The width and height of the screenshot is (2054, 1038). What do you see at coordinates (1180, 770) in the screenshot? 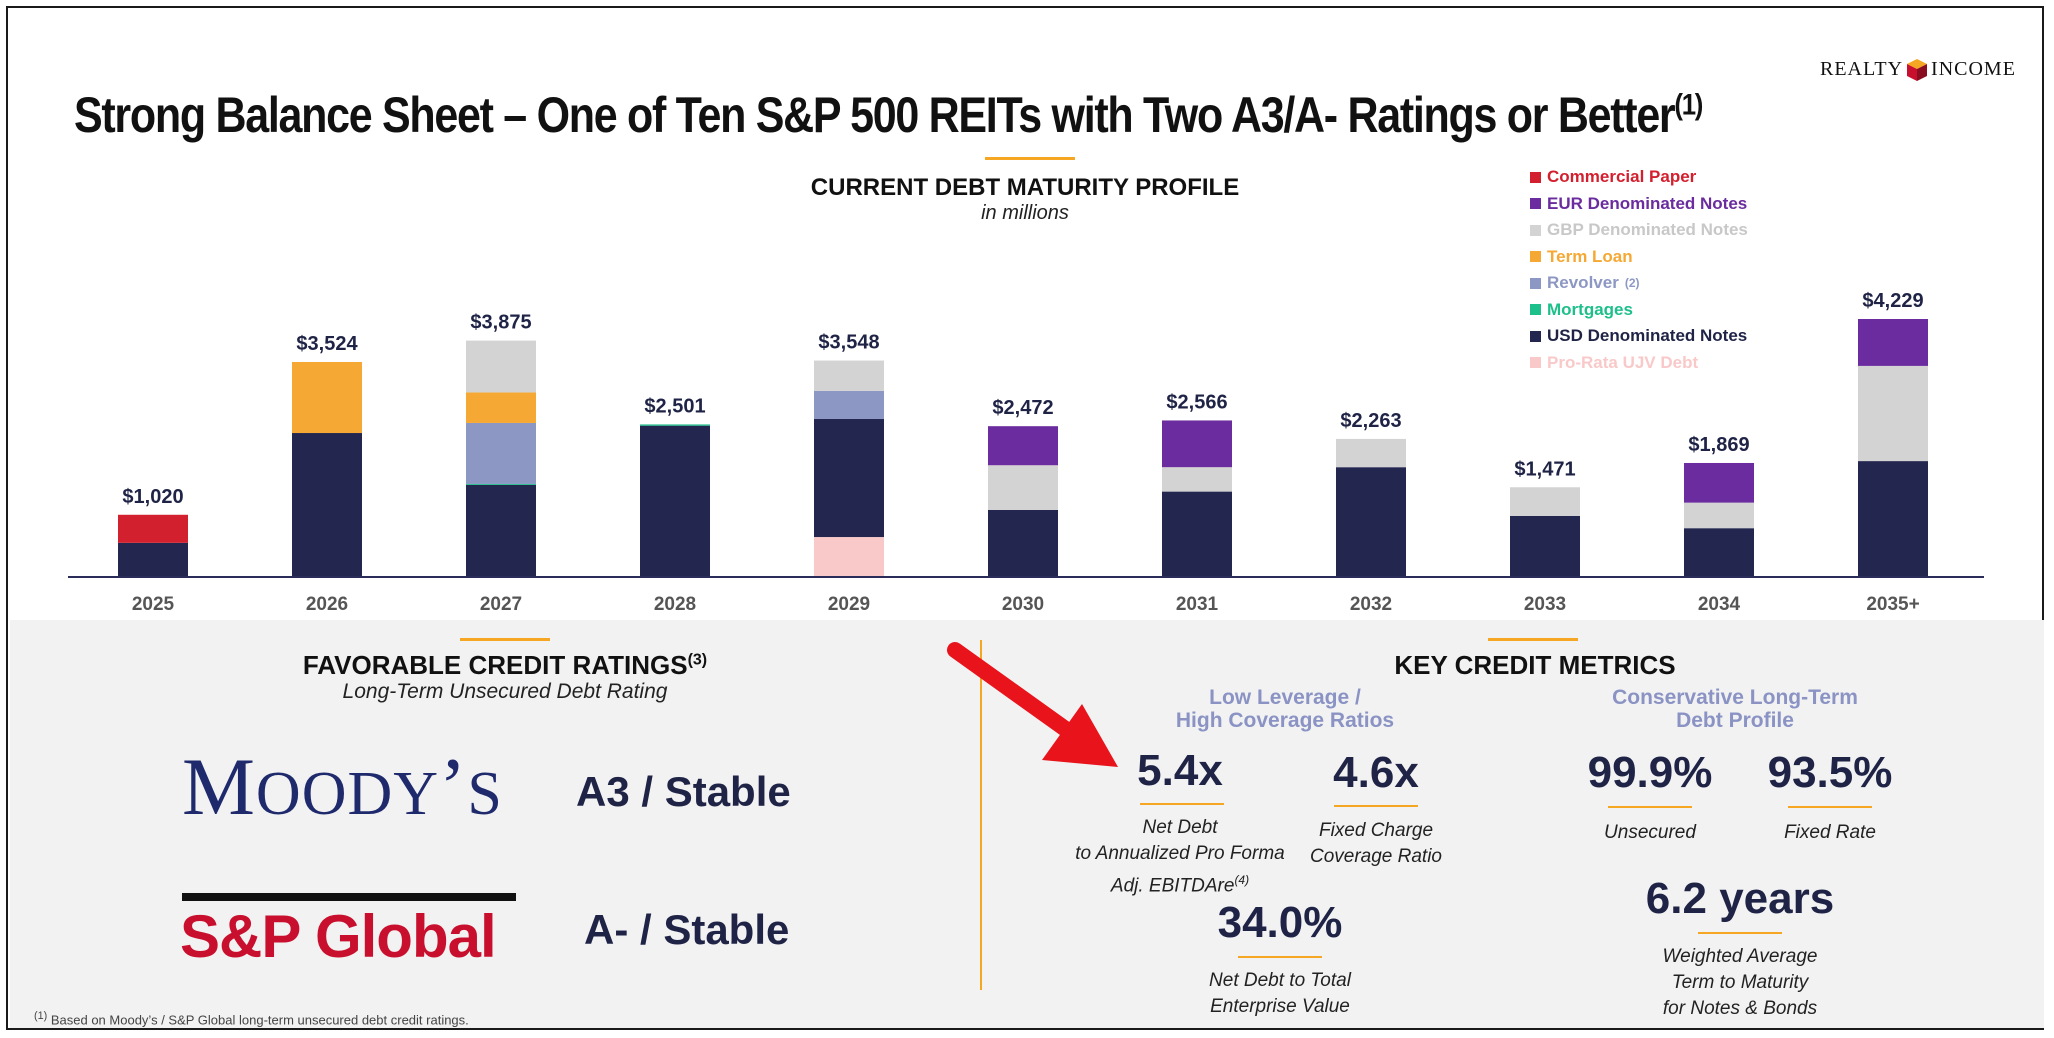
I see `net-debt-ebitda-value: 5.4x` at bounding box center [1180, 770].